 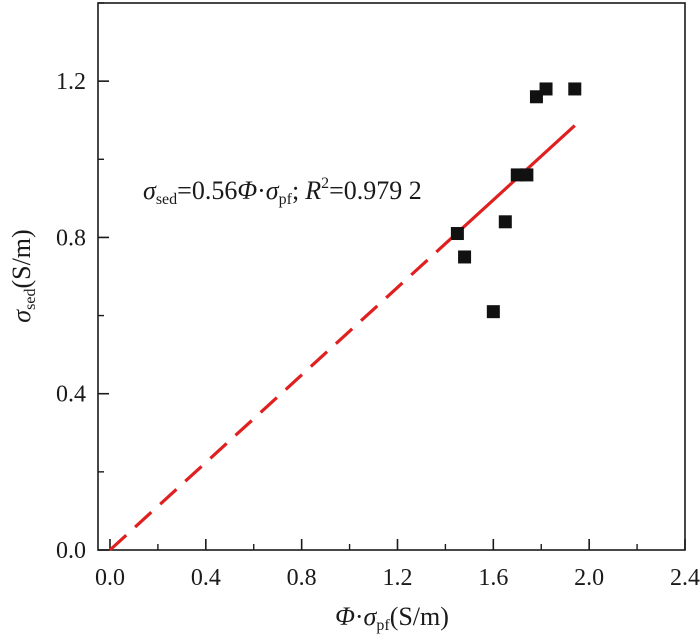 I want to click on y-label-sub: sed, so click(x=30, y=299).